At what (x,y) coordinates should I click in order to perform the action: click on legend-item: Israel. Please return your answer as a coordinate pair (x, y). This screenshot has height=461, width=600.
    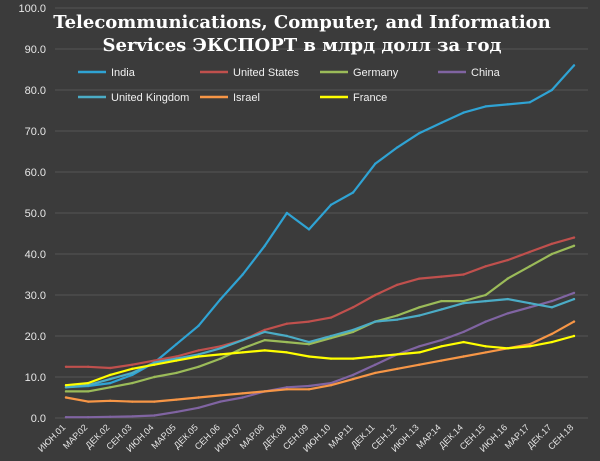
    Looking at the image, I should click on (230, 98).